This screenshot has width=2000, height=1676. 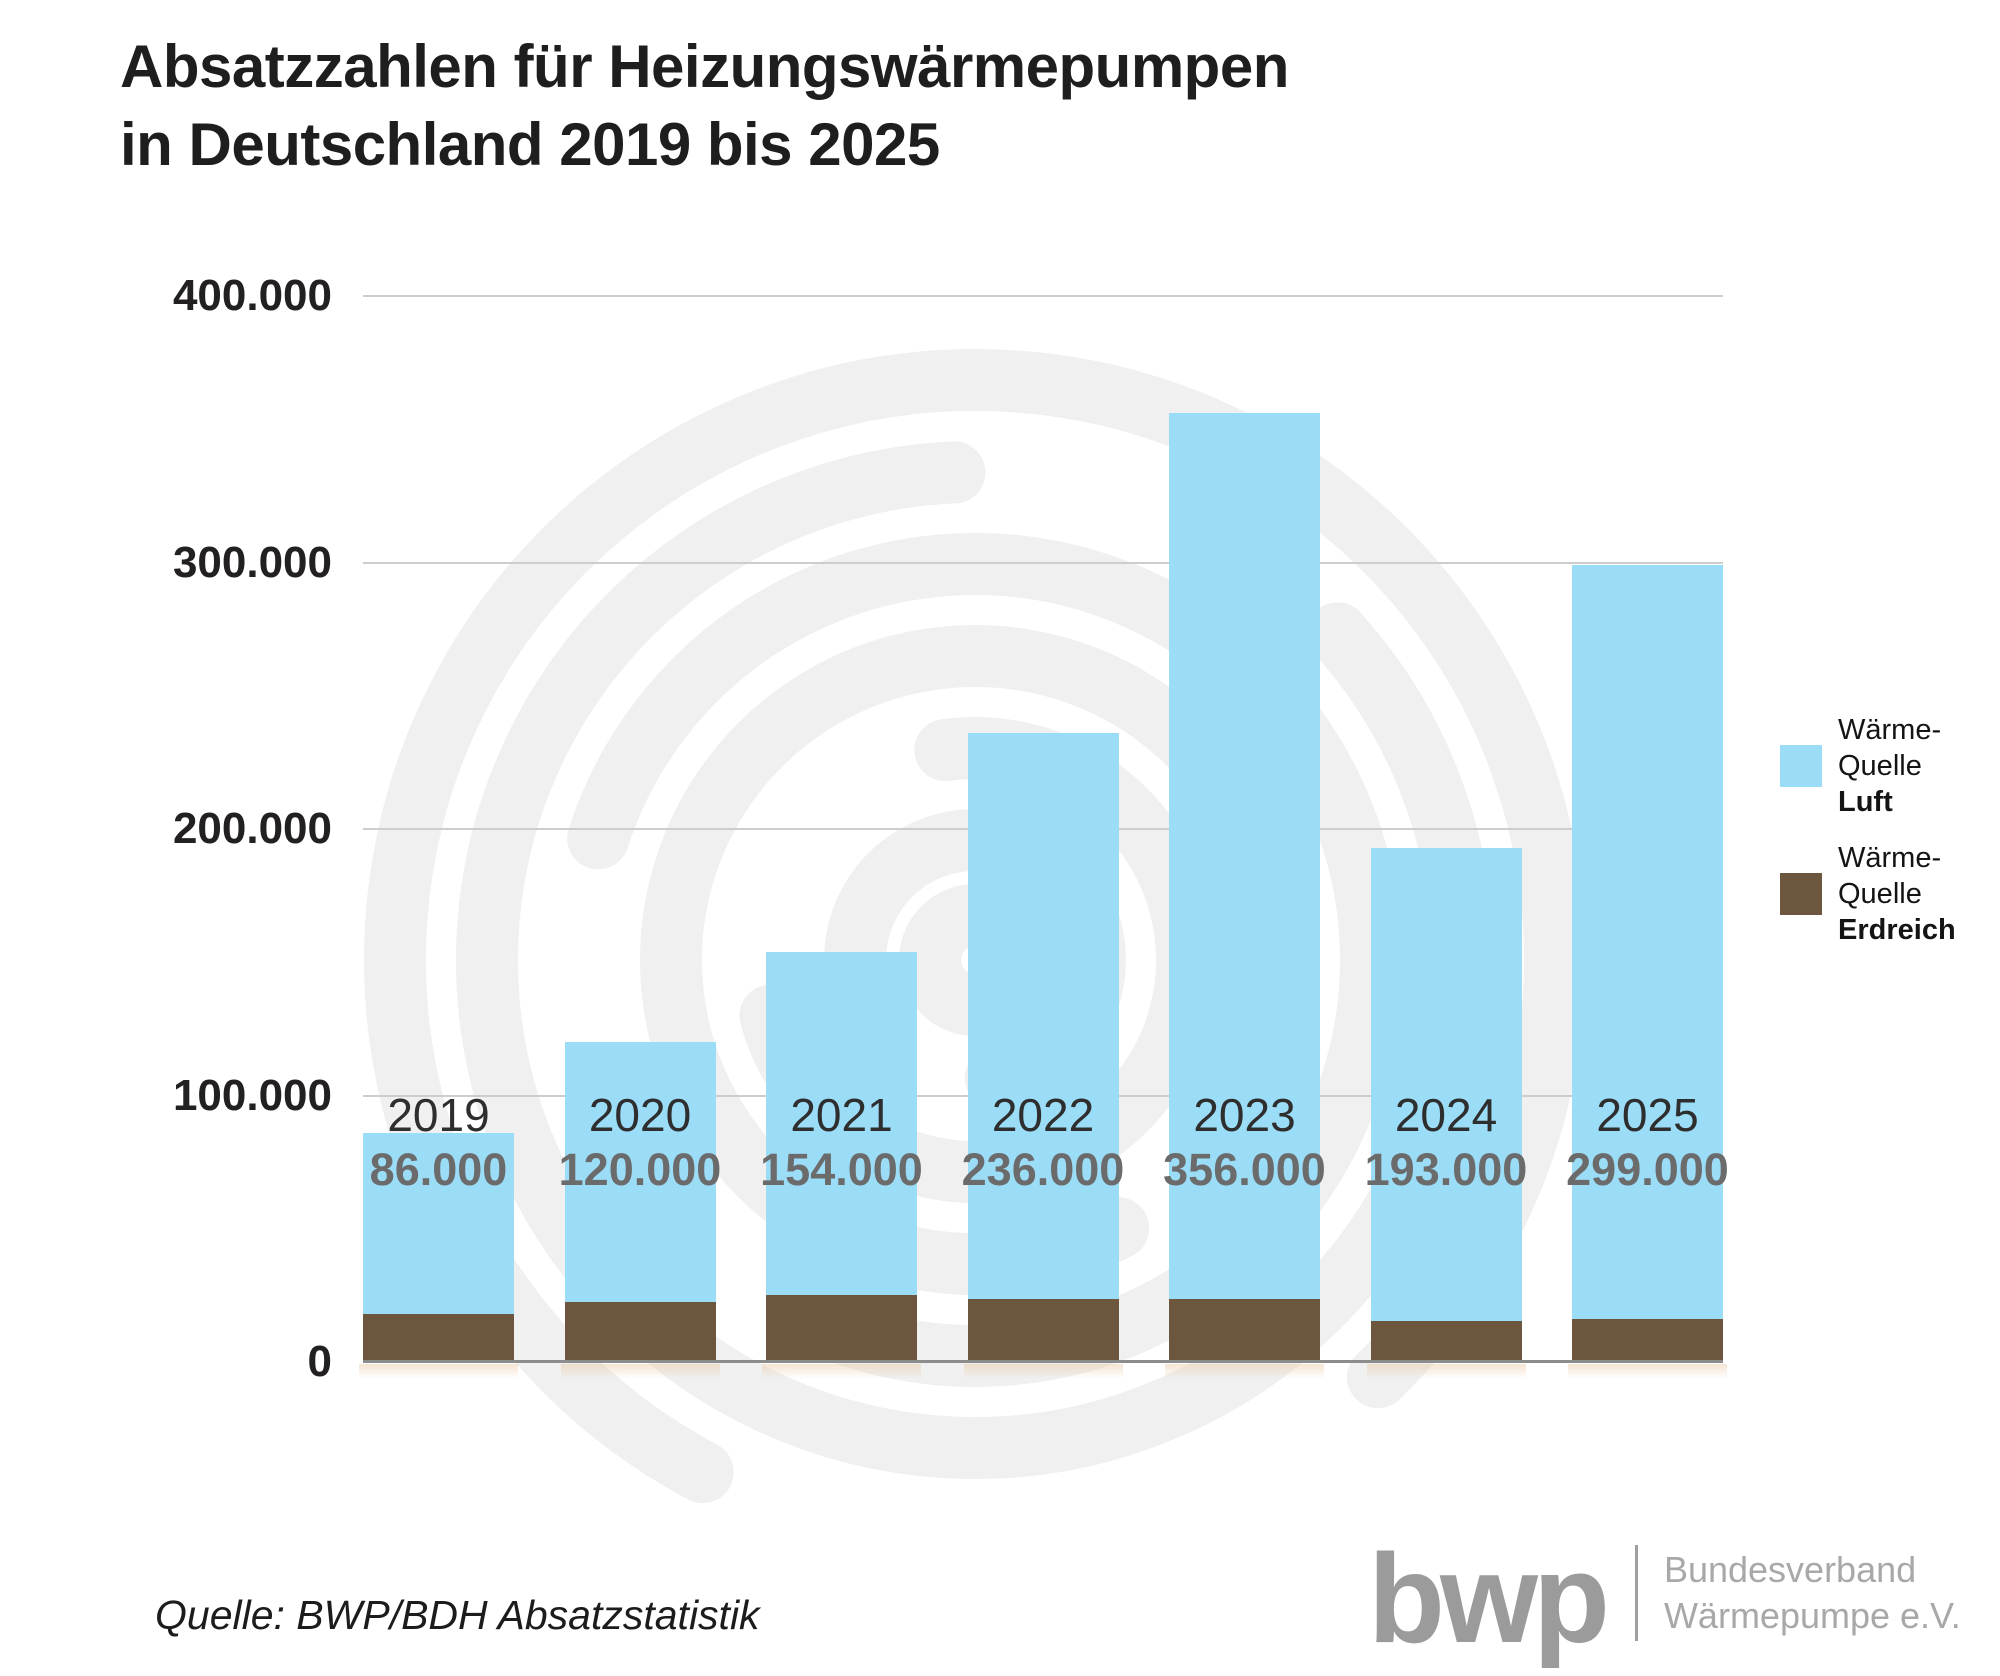 I want to click on bar-erdreich-segment-2019, so click(x=438, y=1338).